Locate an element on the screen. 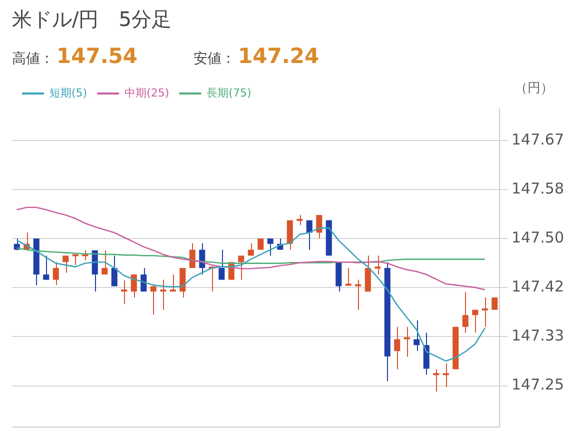 The image size is (576, 440). text: 高値 : 147.54 is located at coordinates (75, 56).